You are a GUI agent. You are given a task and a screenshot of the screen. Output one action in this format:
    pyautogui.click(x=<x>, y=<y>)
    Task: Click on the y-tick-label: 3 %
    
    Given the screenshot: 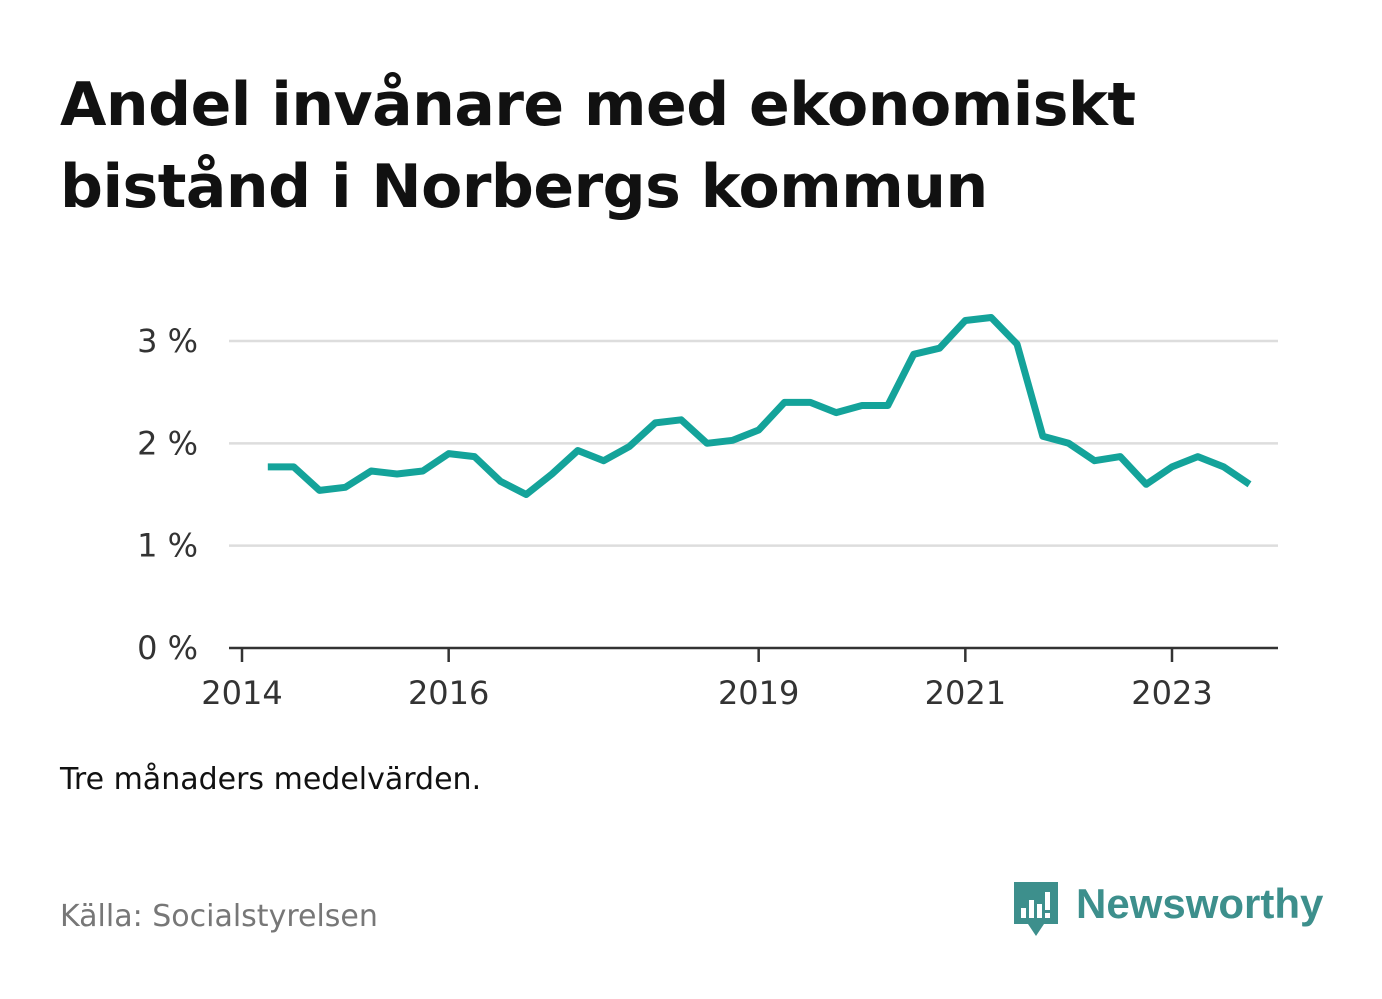 What is the action you would take?
    pyautogui.click(x=167, y=341)
    